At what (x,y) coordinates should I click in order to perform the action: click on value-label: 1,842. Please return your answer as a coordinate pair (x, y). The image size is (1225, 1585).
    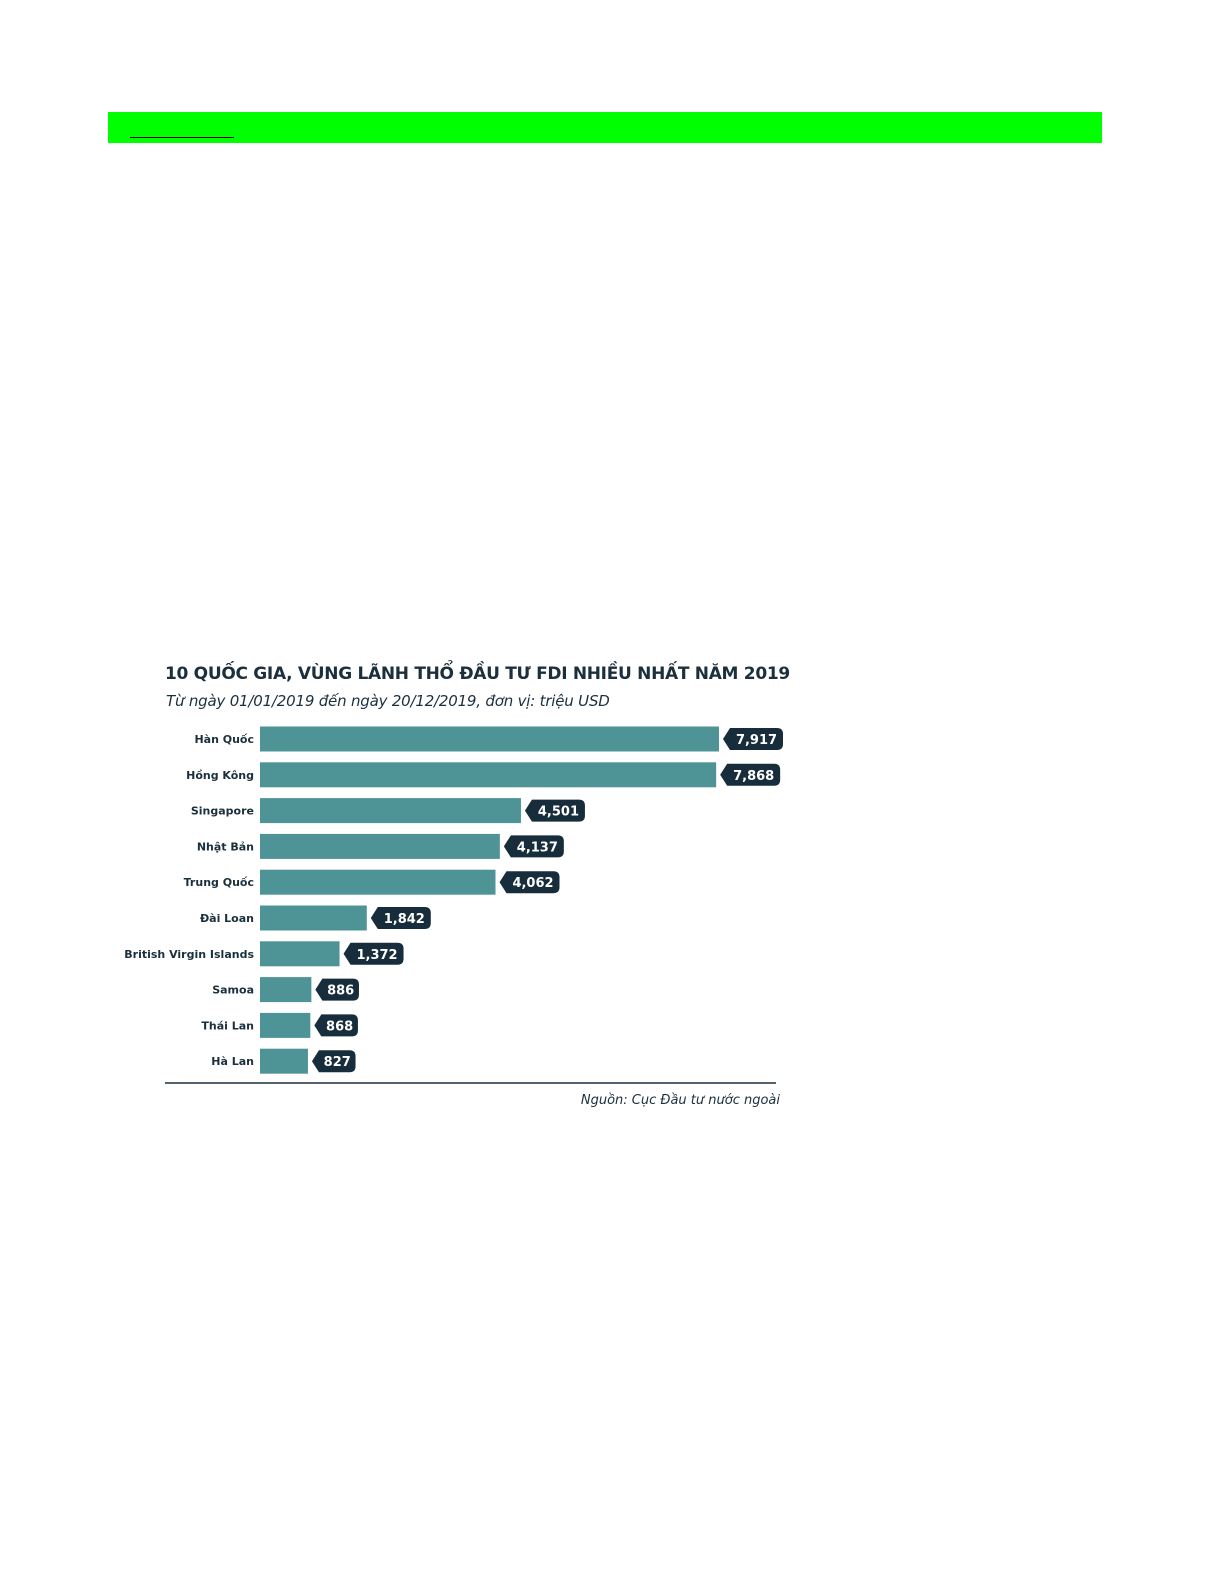
    Looking at the image, I should click on (404, 919).